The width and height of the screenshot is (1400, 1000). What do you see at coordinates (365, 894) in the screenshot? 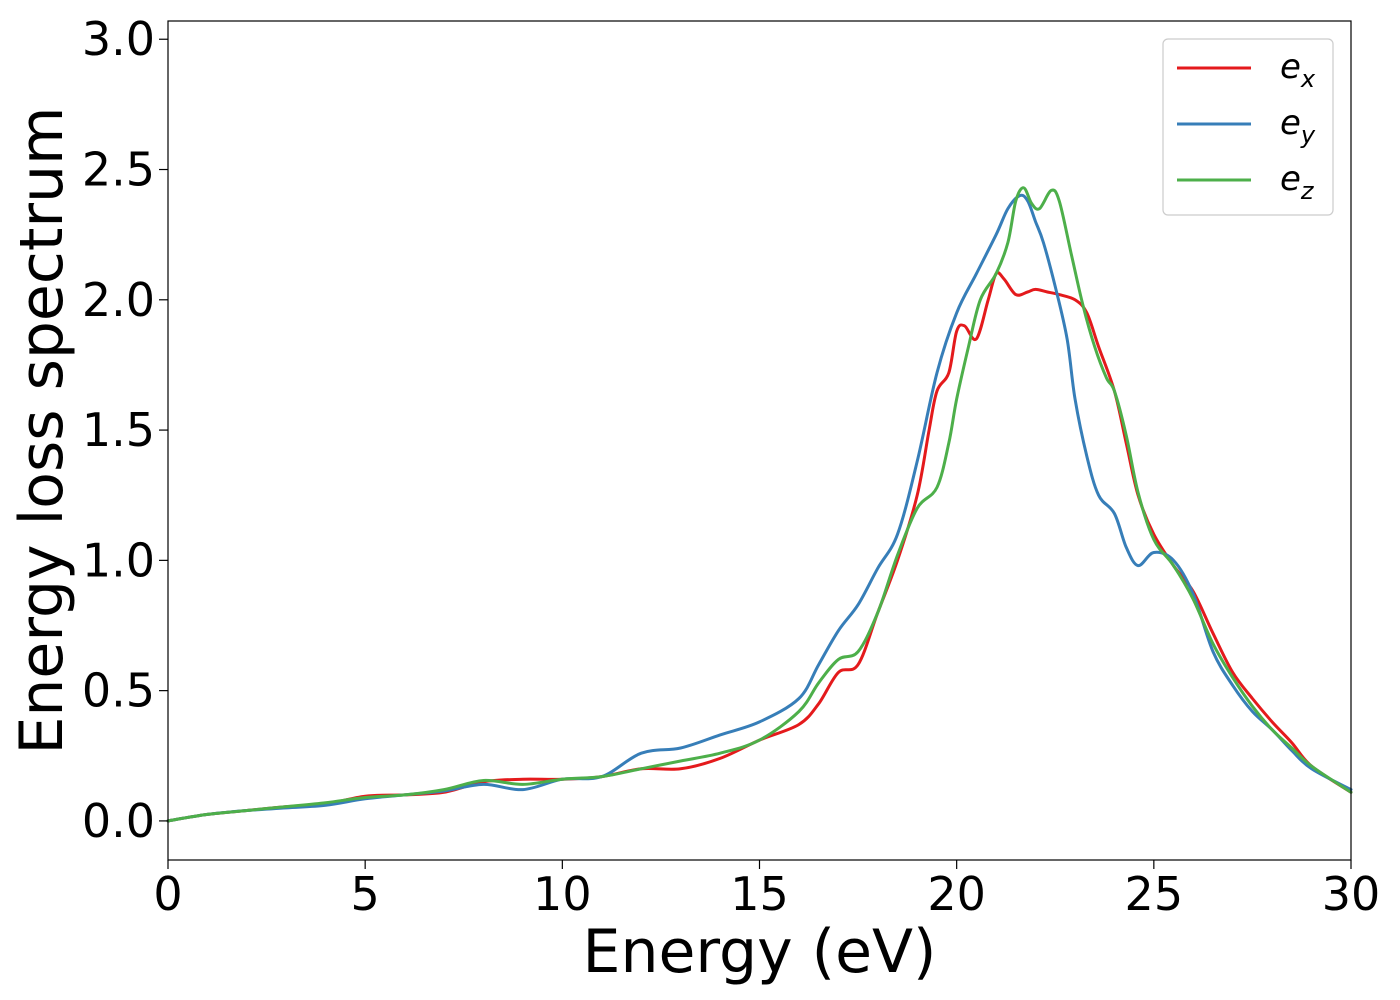
I see `x-tick-label: 5` at bounding box center [365, 894].